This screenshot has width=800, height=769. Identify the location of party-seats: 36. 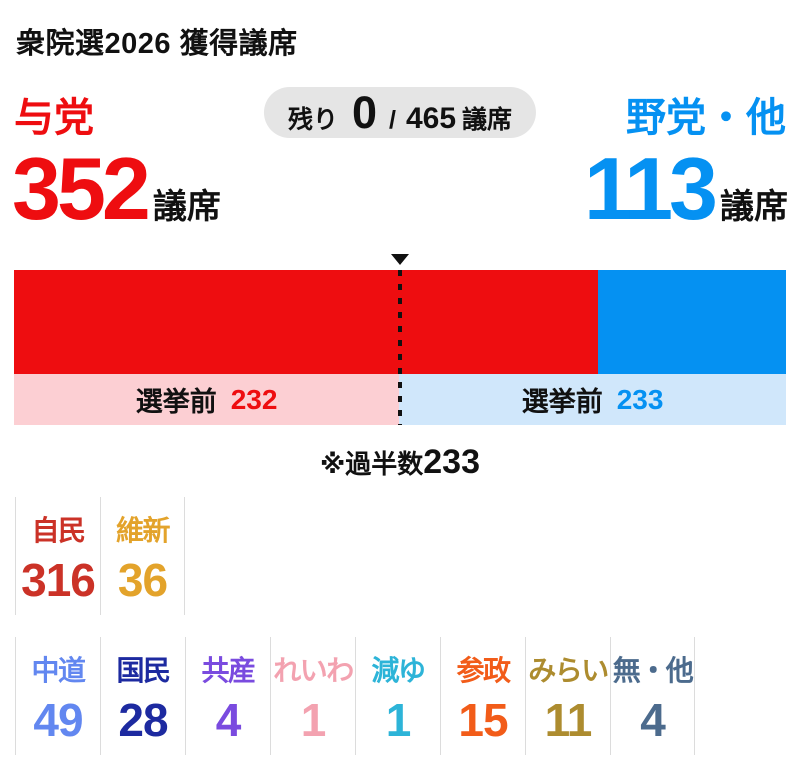
(142, 580).